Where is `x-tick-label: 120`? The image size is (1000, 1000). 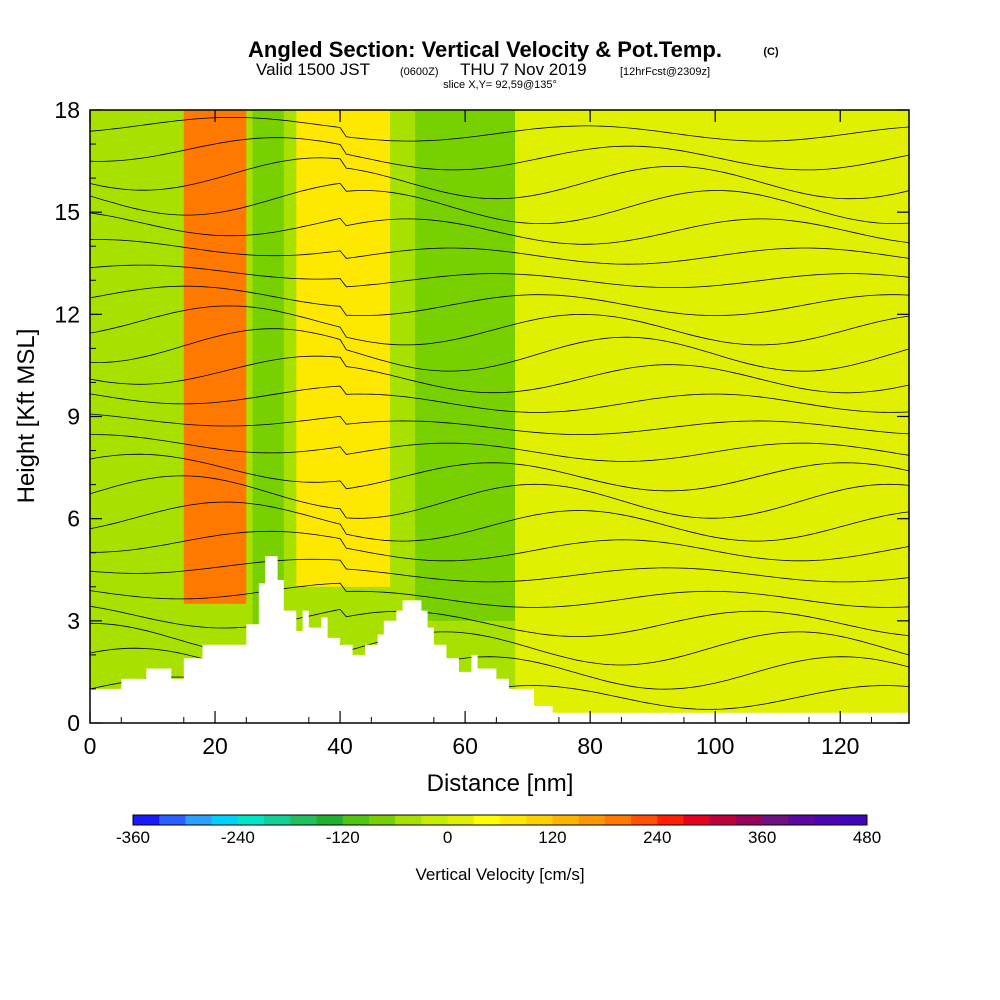 x-tick-label: 120 is located at coordinates (840, 746).